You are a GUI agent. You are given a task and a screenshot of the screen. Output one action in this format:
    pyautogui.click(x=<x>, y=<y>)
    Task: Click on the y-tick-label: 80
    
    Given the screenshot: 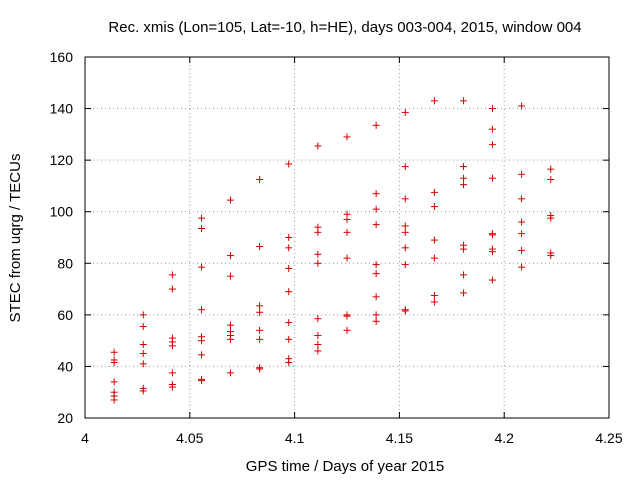 What is the action you would take?
    pyautogui.click(x=65, y=263)
    